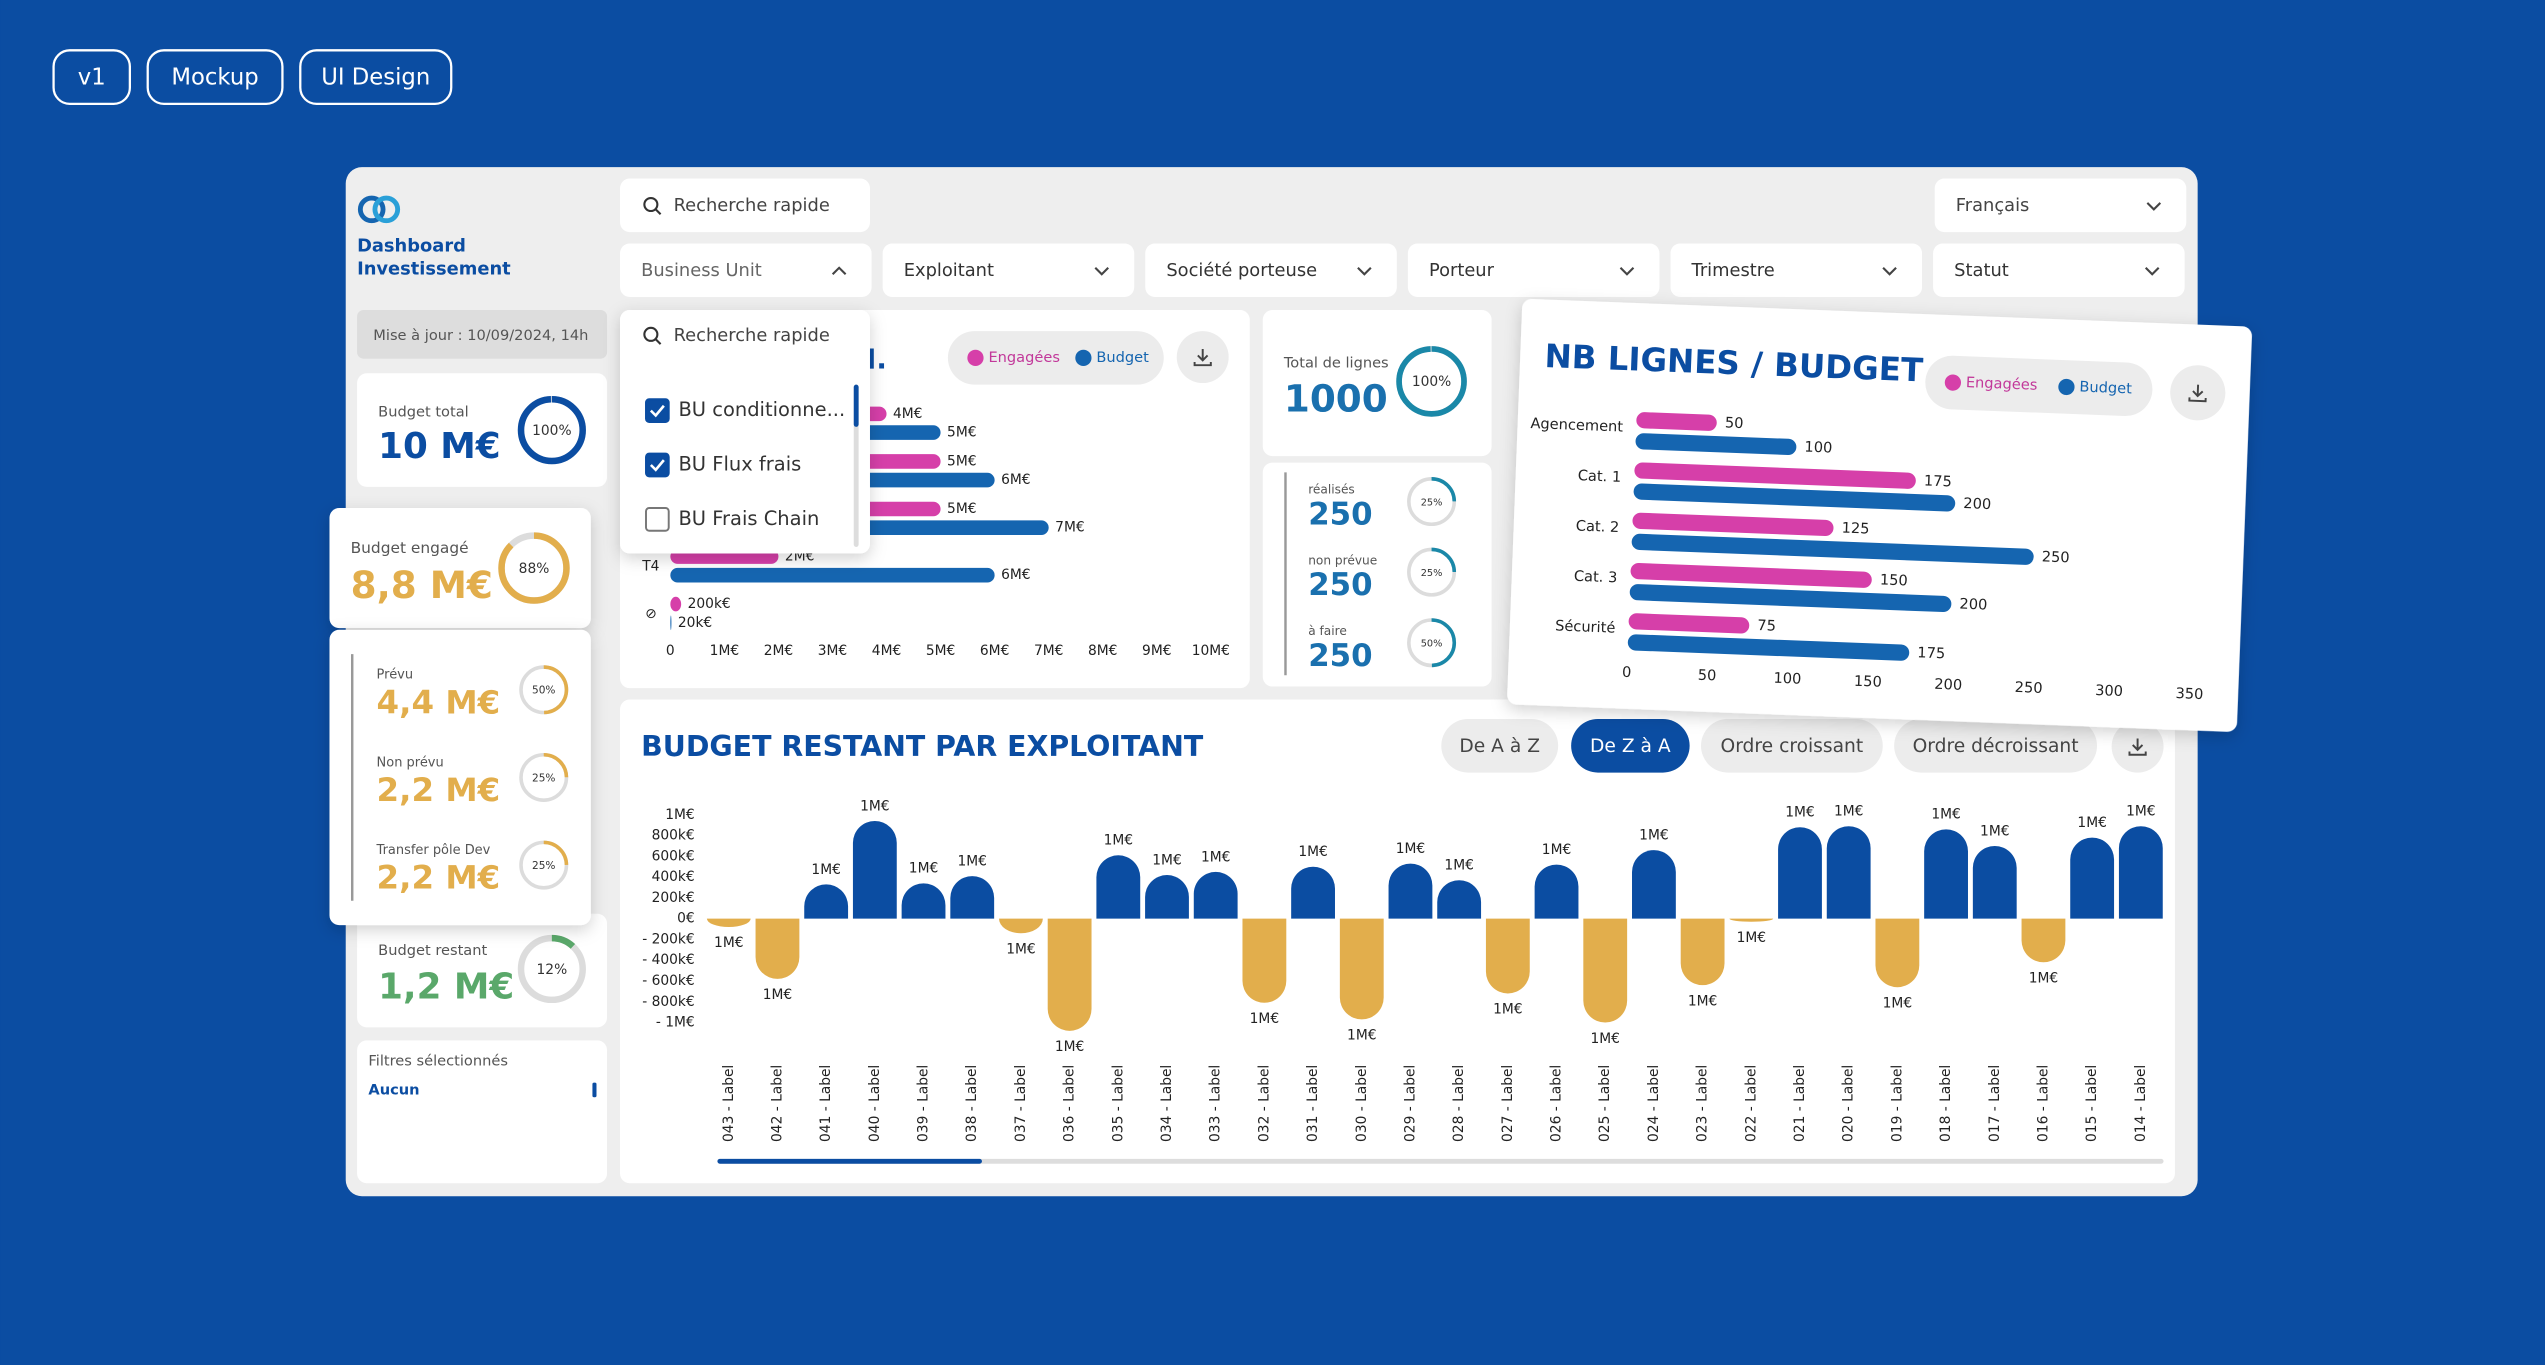 The image size is (2545, 1365). What do you see at coordinates (875, 1103) in the screenshot?
I see `category-label: 040 - Label` at bounding box center [875, 1103].